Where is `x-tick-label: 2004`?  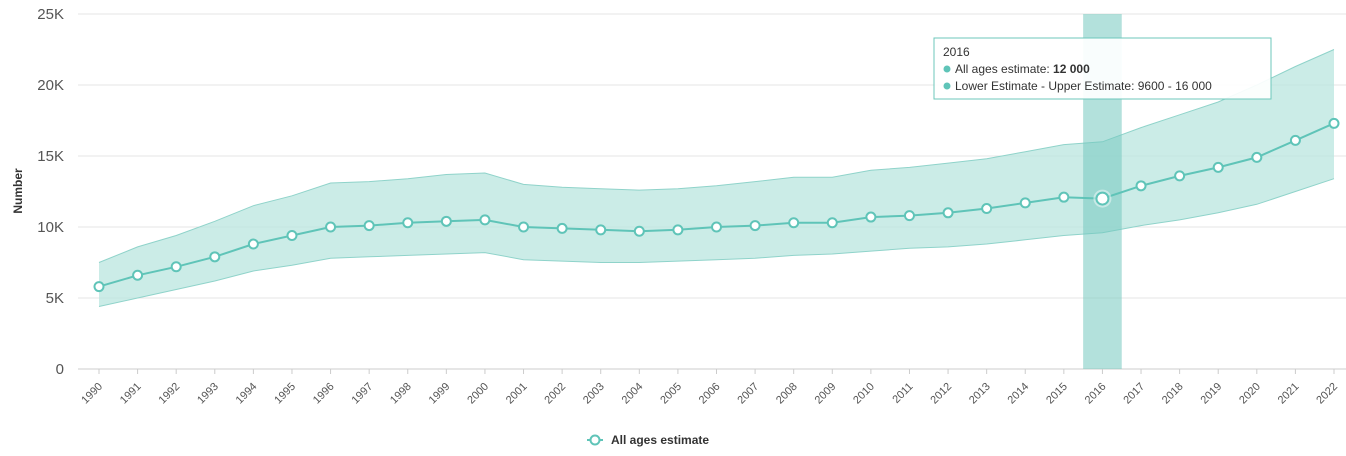 x-tick-label: 2004 is located at coordinates (633, 394).